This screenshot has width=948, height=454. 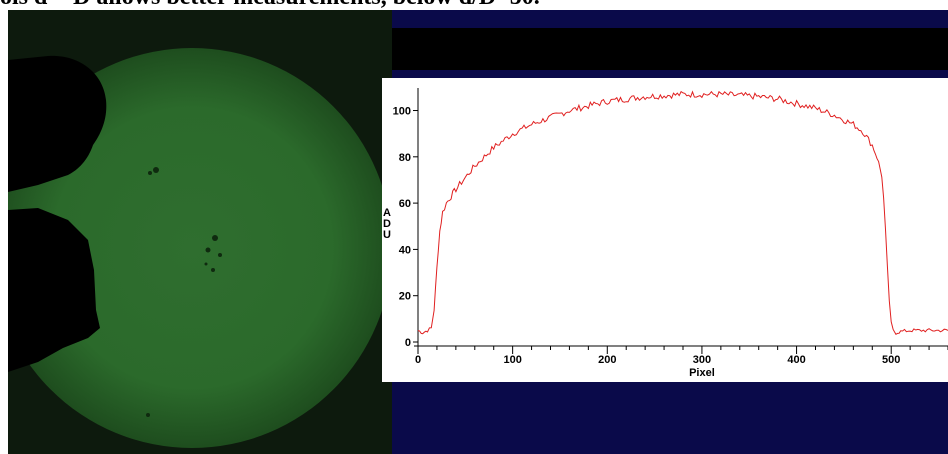 What do you see at coordinates (405, 250) in the screenshot?
I see `y-tick-label: 40` at bounding box center [405, 250].